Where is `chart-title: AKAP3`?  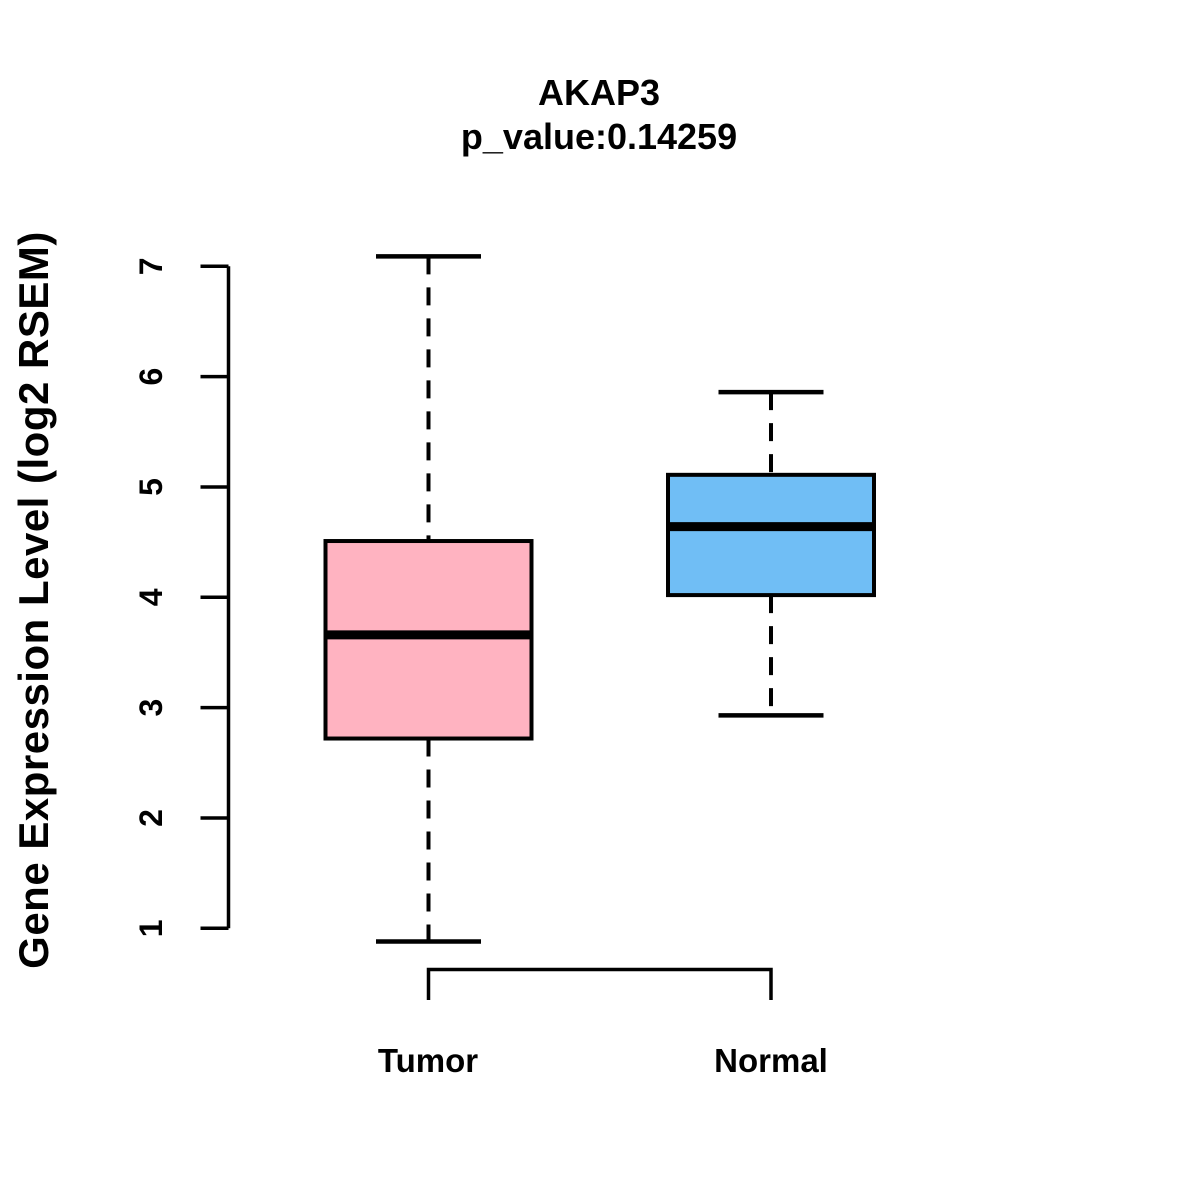
chart-title: AKAP3 is located at coordinates (599, 92).